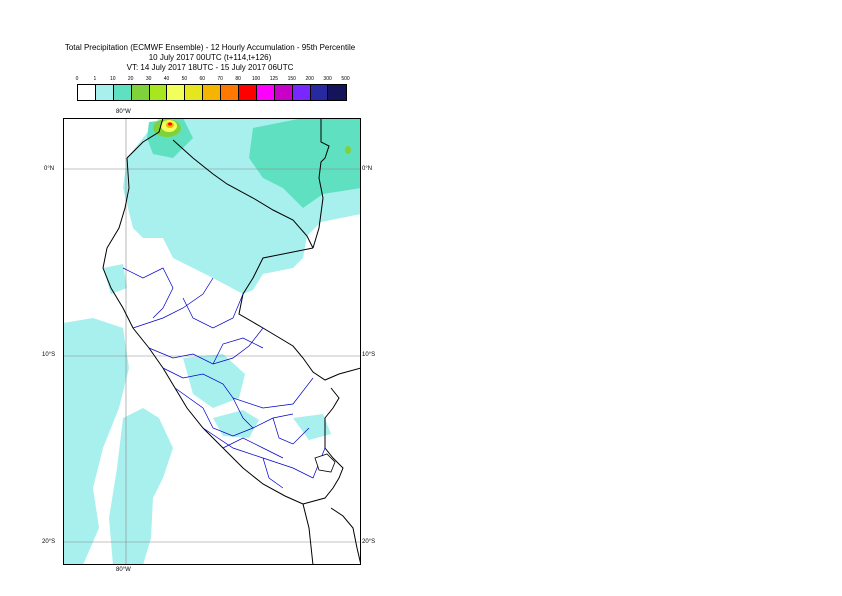 This screenshot has height=596, width=842. I want to click on legend-label: 20, so click(130, 79).